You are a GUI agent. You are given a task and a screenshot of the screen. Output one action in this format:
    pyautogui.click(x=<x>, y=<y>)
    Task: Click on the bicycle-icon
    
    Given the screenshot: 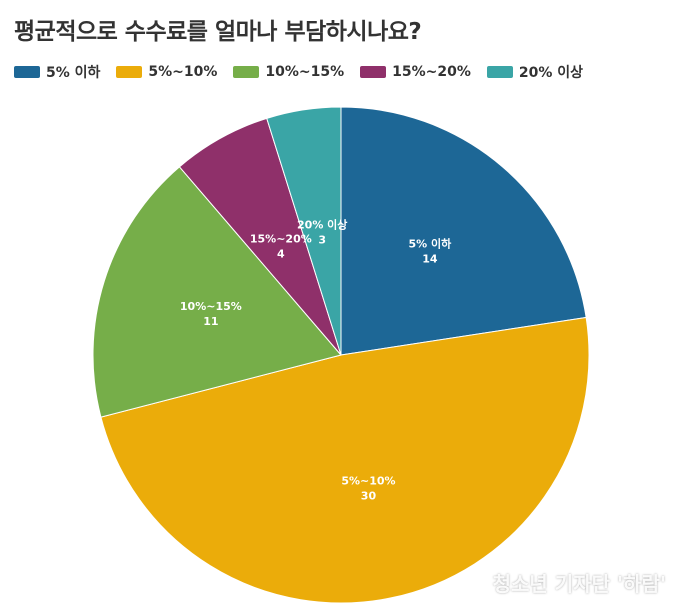 What is the action you would take?
    pyautogui.click(x=469, y=583)
    